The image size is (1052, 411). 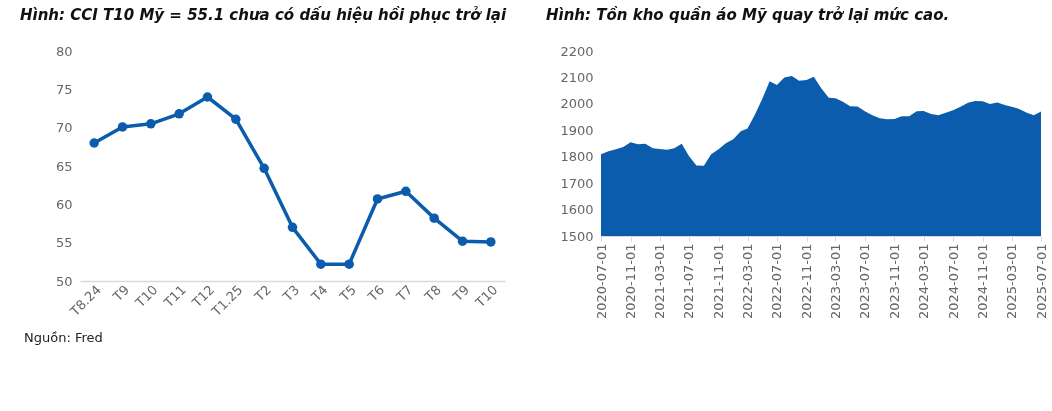 What do you see at coordinates (660, 281) in the screenshot?
I see `x-tick-label: 2021-03-01` at bounding box center [660, 281].